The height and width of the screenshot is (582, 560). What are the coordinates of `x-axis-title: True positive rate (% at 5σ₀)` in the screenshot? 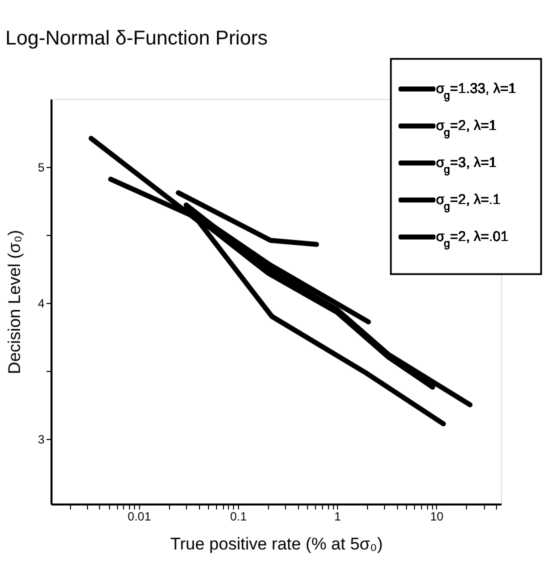 It's located at (276, 544).